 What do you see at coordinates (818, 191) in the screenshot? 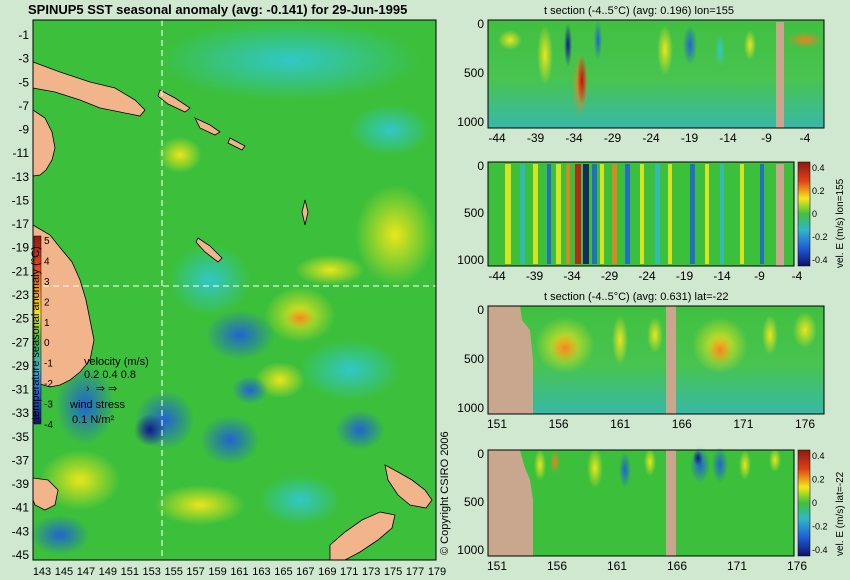
I see `vel-colorbar-tick: 0.2` at bounding box center [818, 191].